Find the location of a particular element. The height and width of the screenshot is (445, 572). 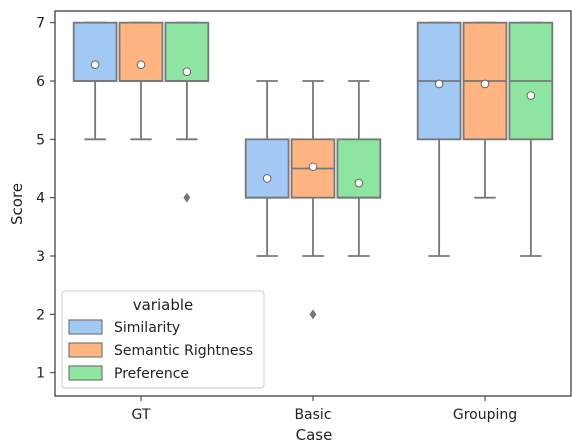

box-similarity-grouping is located at coordinates (439, 139).